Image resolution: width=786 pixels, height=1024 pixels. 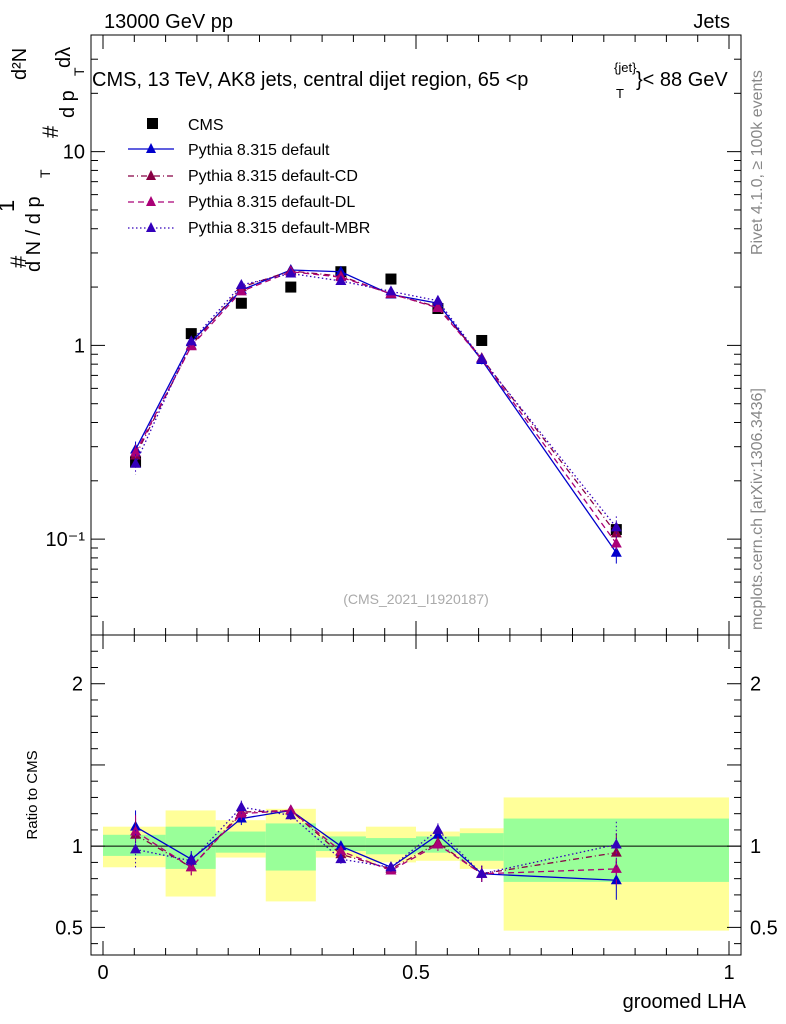 I want to click on ylabel-hash-1: #, so click(x=18, y=261).